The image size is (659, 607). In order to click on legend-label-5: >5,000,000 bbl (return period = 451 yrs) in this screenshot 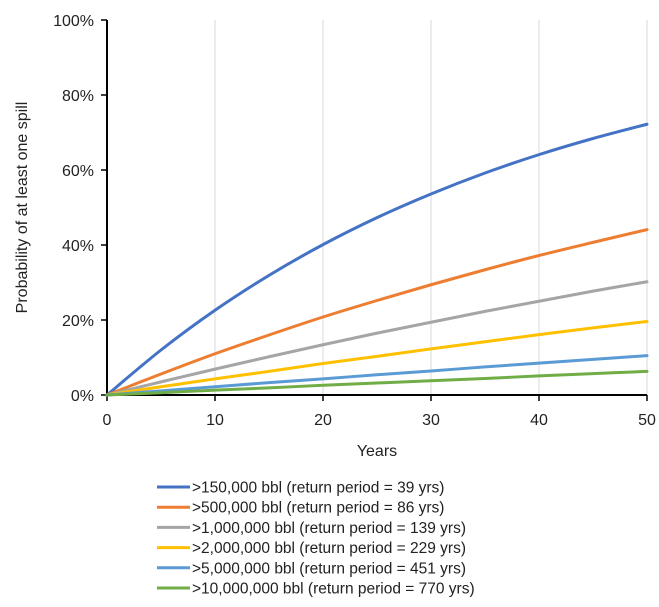, I will do `click(329, 568)`.